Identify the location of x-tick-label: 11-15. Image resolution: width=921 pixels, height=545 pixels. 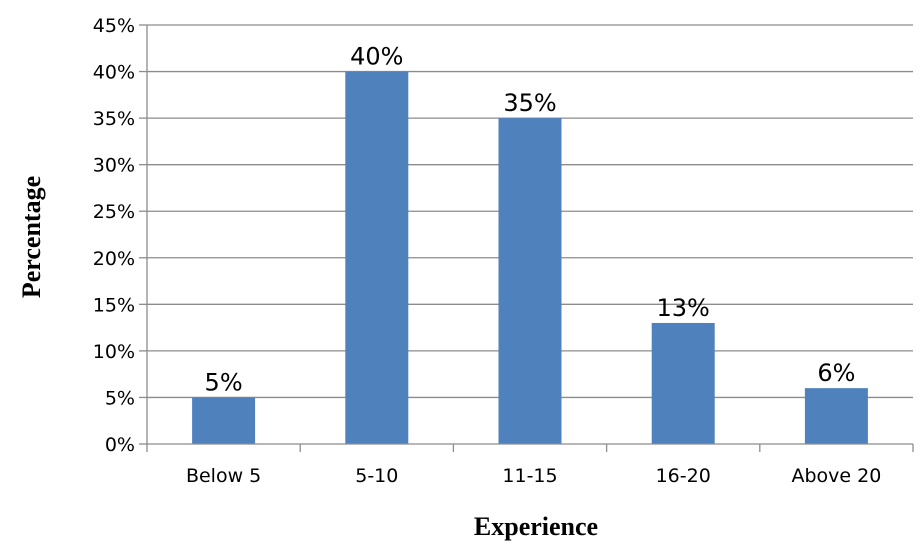
(529, 476).